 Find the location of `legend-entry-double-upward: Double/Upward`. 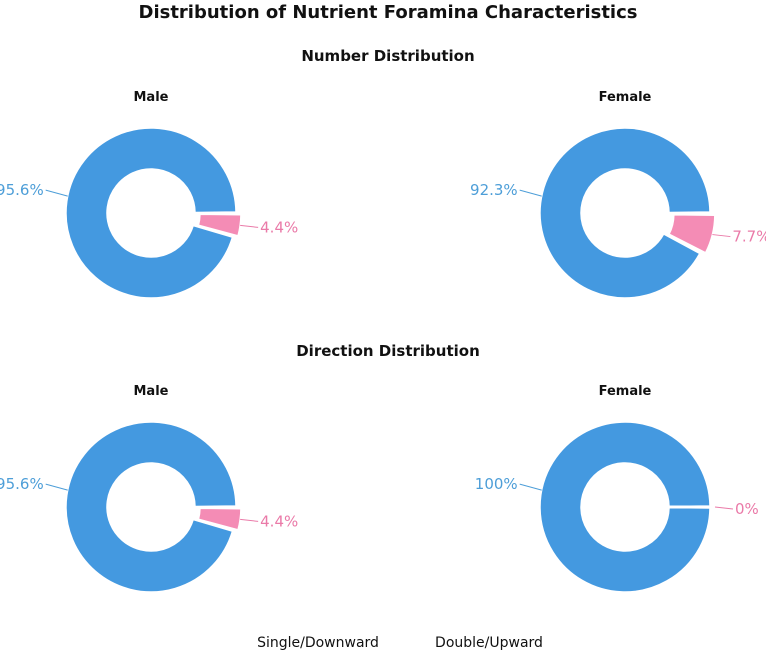

legend-entry-double-upward: Double/Upward is located at coordinates (489, 643).